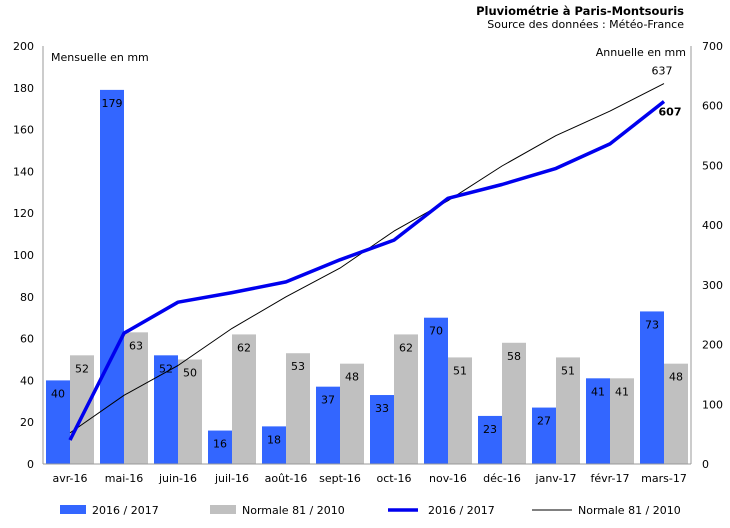  Describe the element at coordinates (502, 478) in the screenshot. I see `x-tick-8: déc-16` at that location.